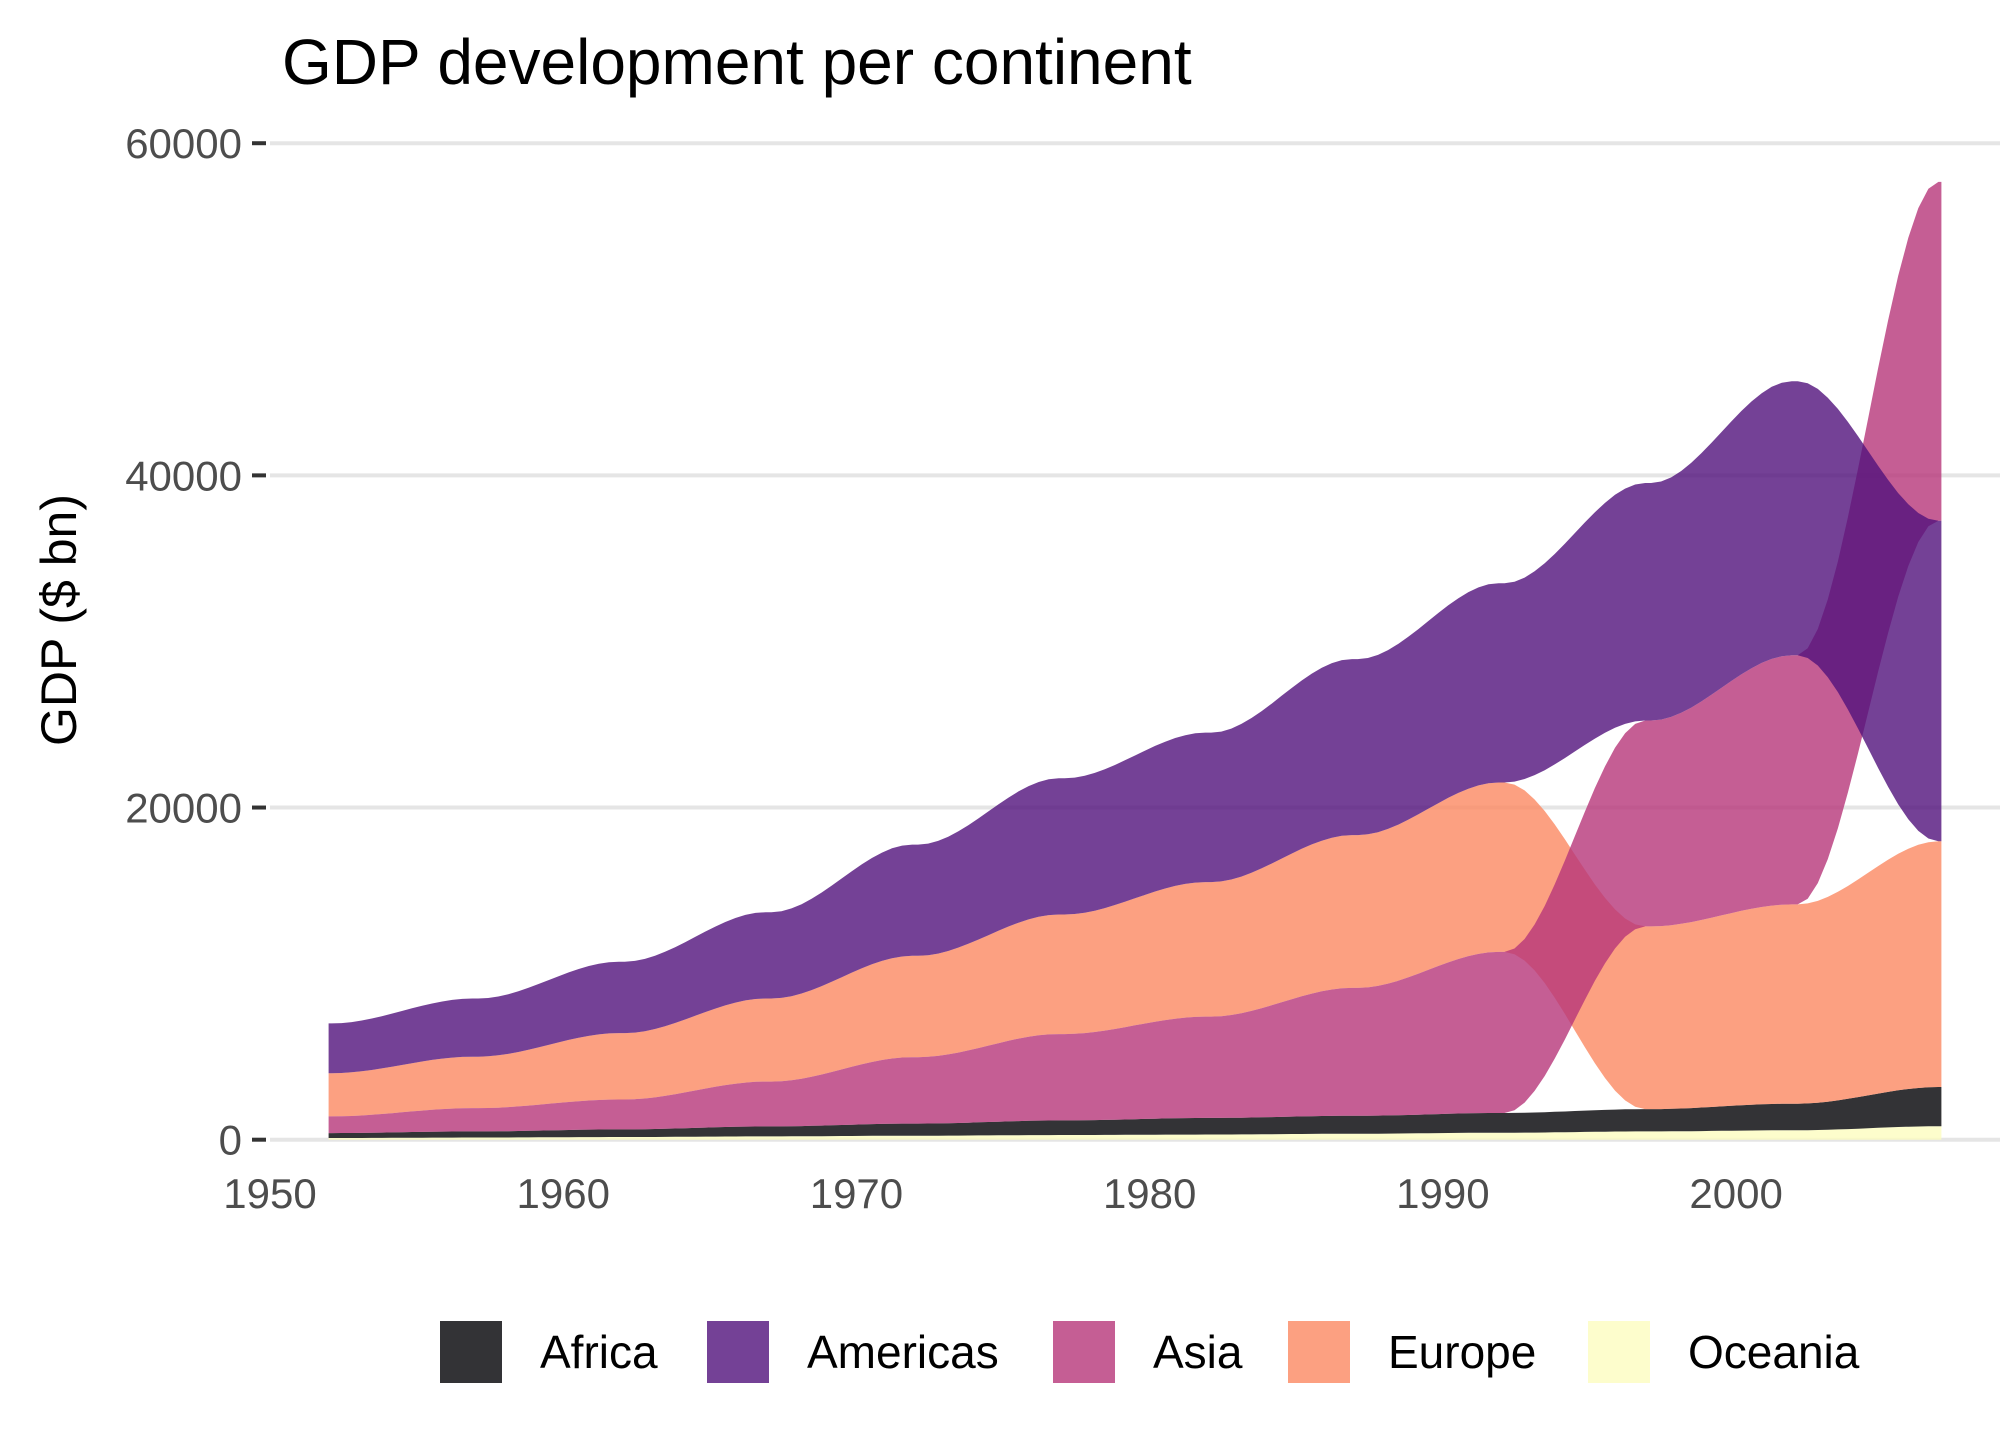 This screenshot has width=2016, height=1440. I want to click on area-oceania, so click(1135, 1133).